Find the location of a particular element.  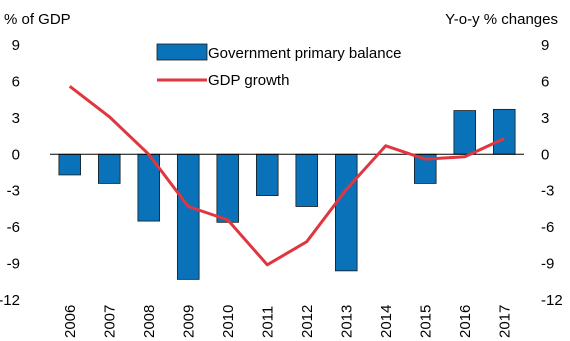

bar-2016 is located at coordinates (465, 132).